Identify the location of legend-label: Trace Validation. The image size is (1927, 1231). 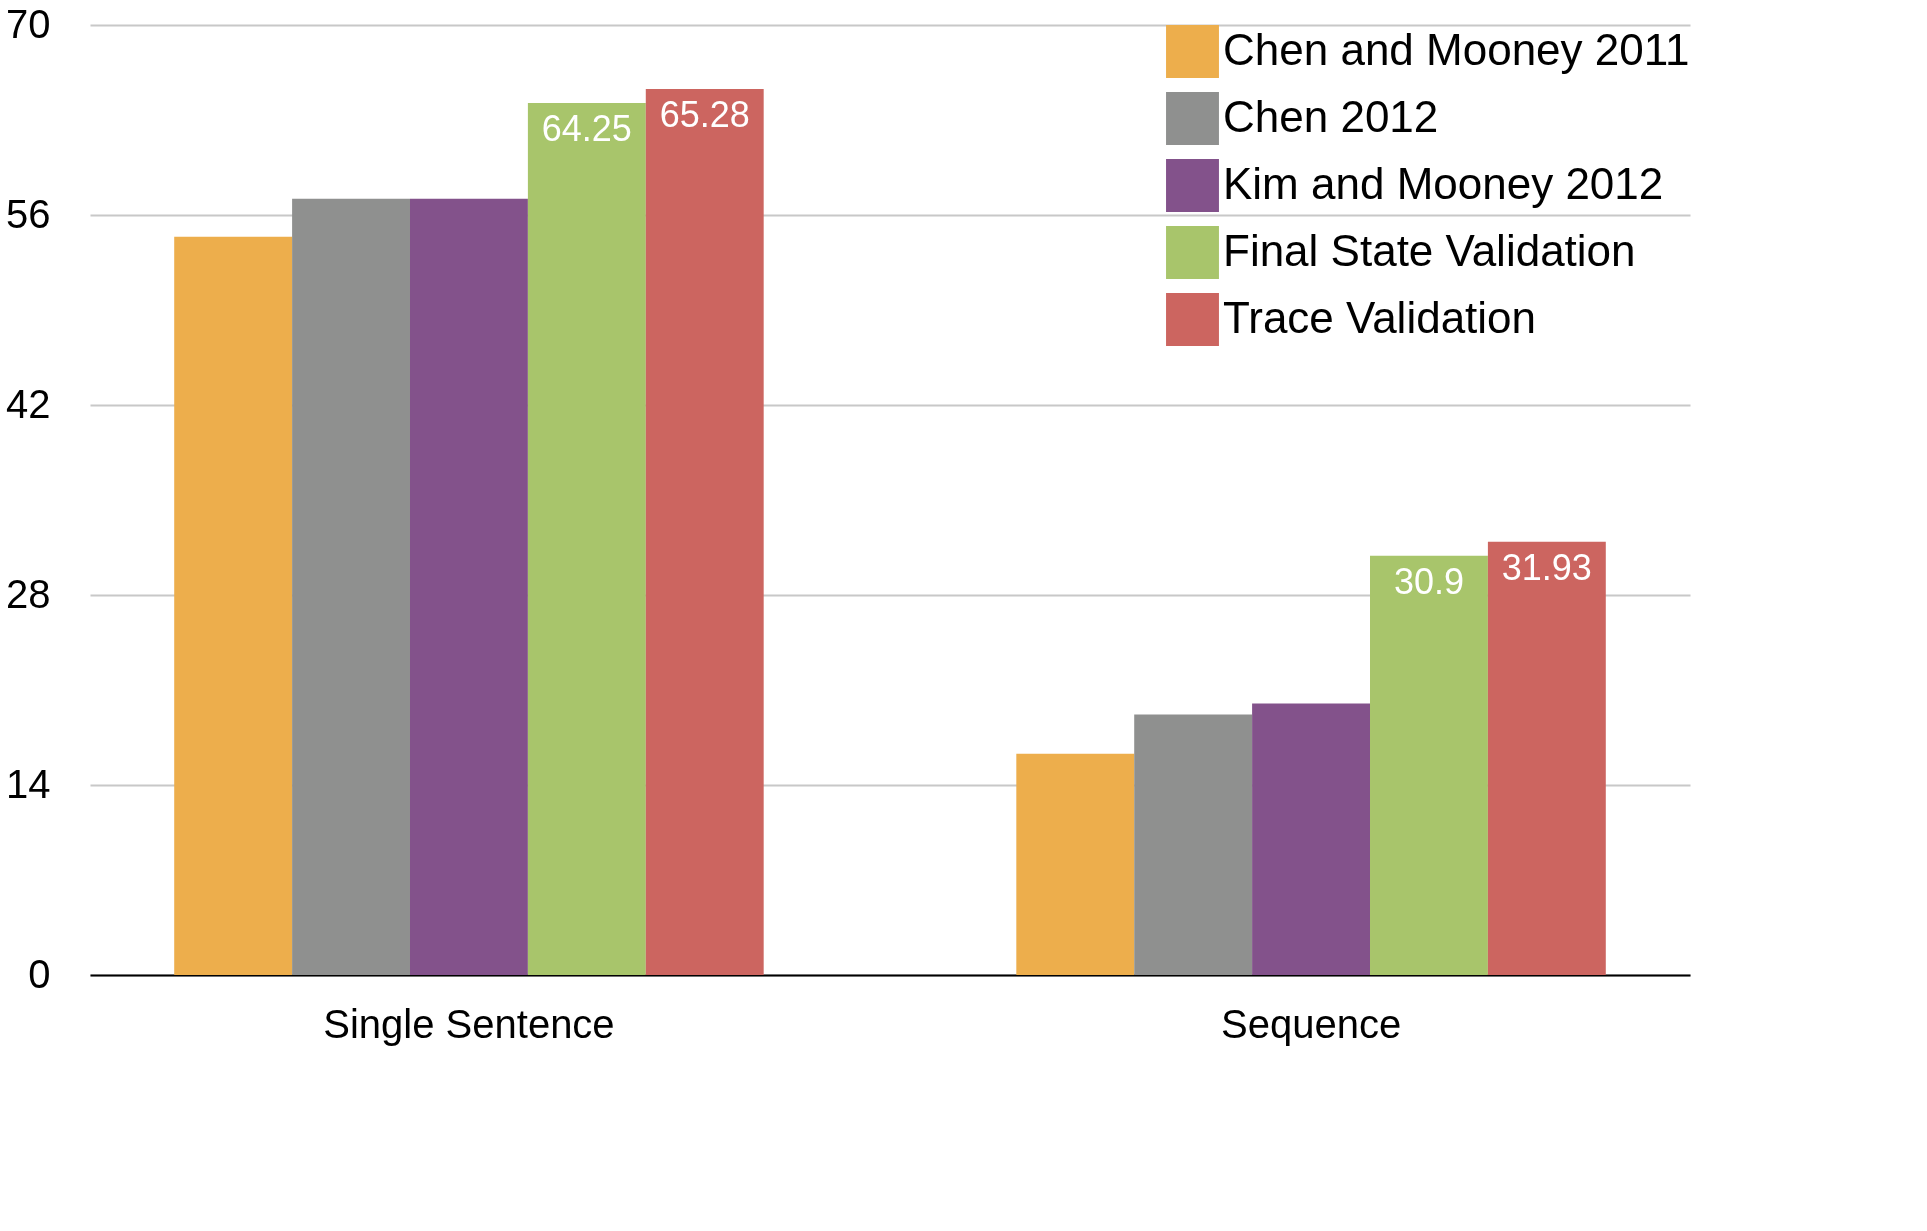
(1380, 317).